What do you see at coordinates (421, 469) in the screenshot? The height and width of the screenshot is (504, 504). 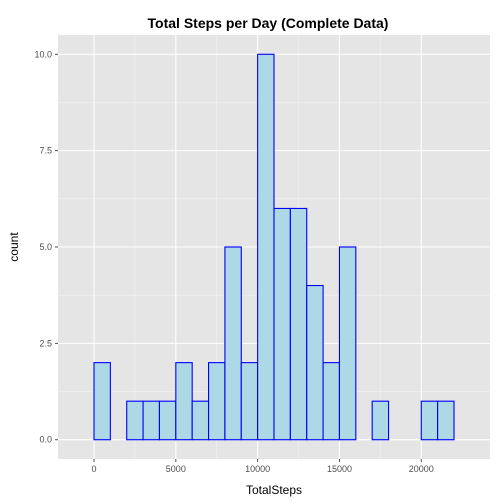 I see `x-tick-label: 20000` at bounding box center [421, 469].